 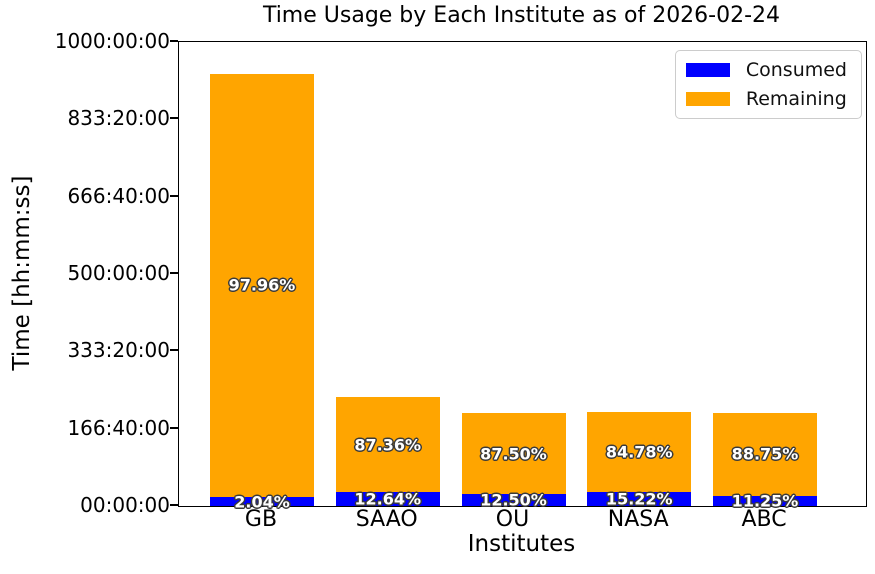 What do you see at coordinates (707, 99) in the screenshot?
I see `remaining-swatch-icon` at bounding box center [707, 99].